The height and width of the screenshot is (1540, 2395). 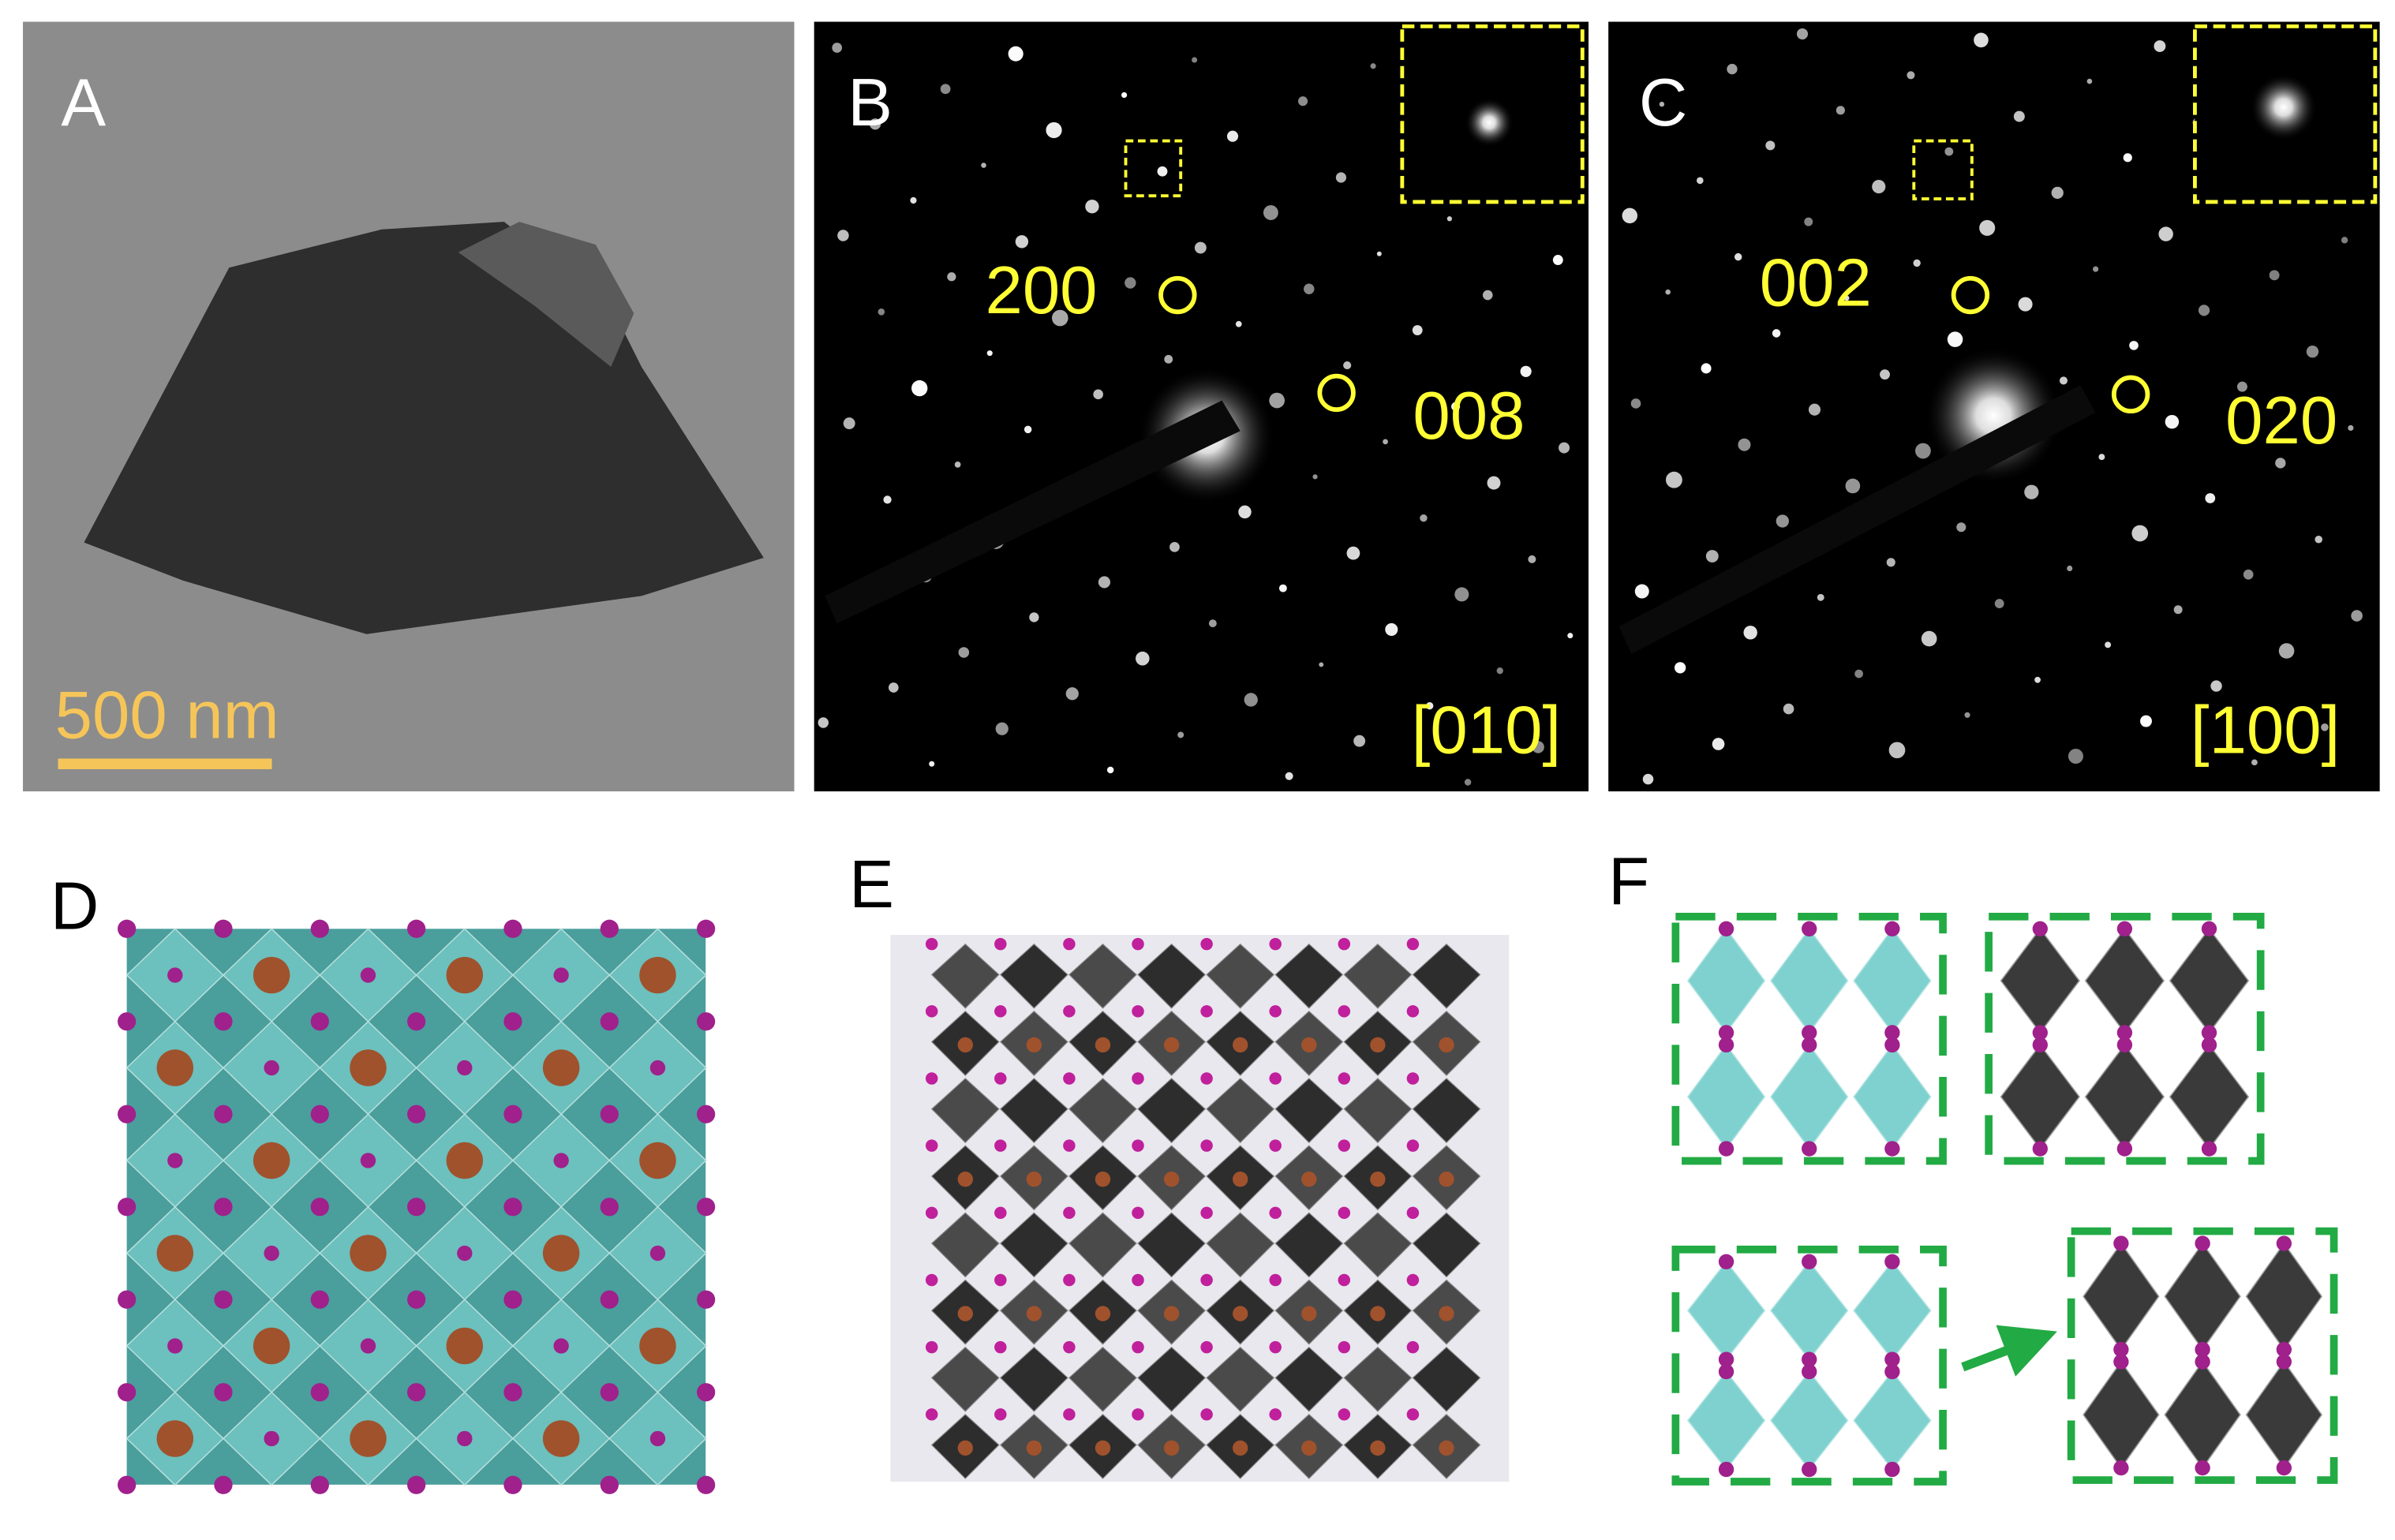 I want to click on panel-label: D, so click(x=75, y=906).